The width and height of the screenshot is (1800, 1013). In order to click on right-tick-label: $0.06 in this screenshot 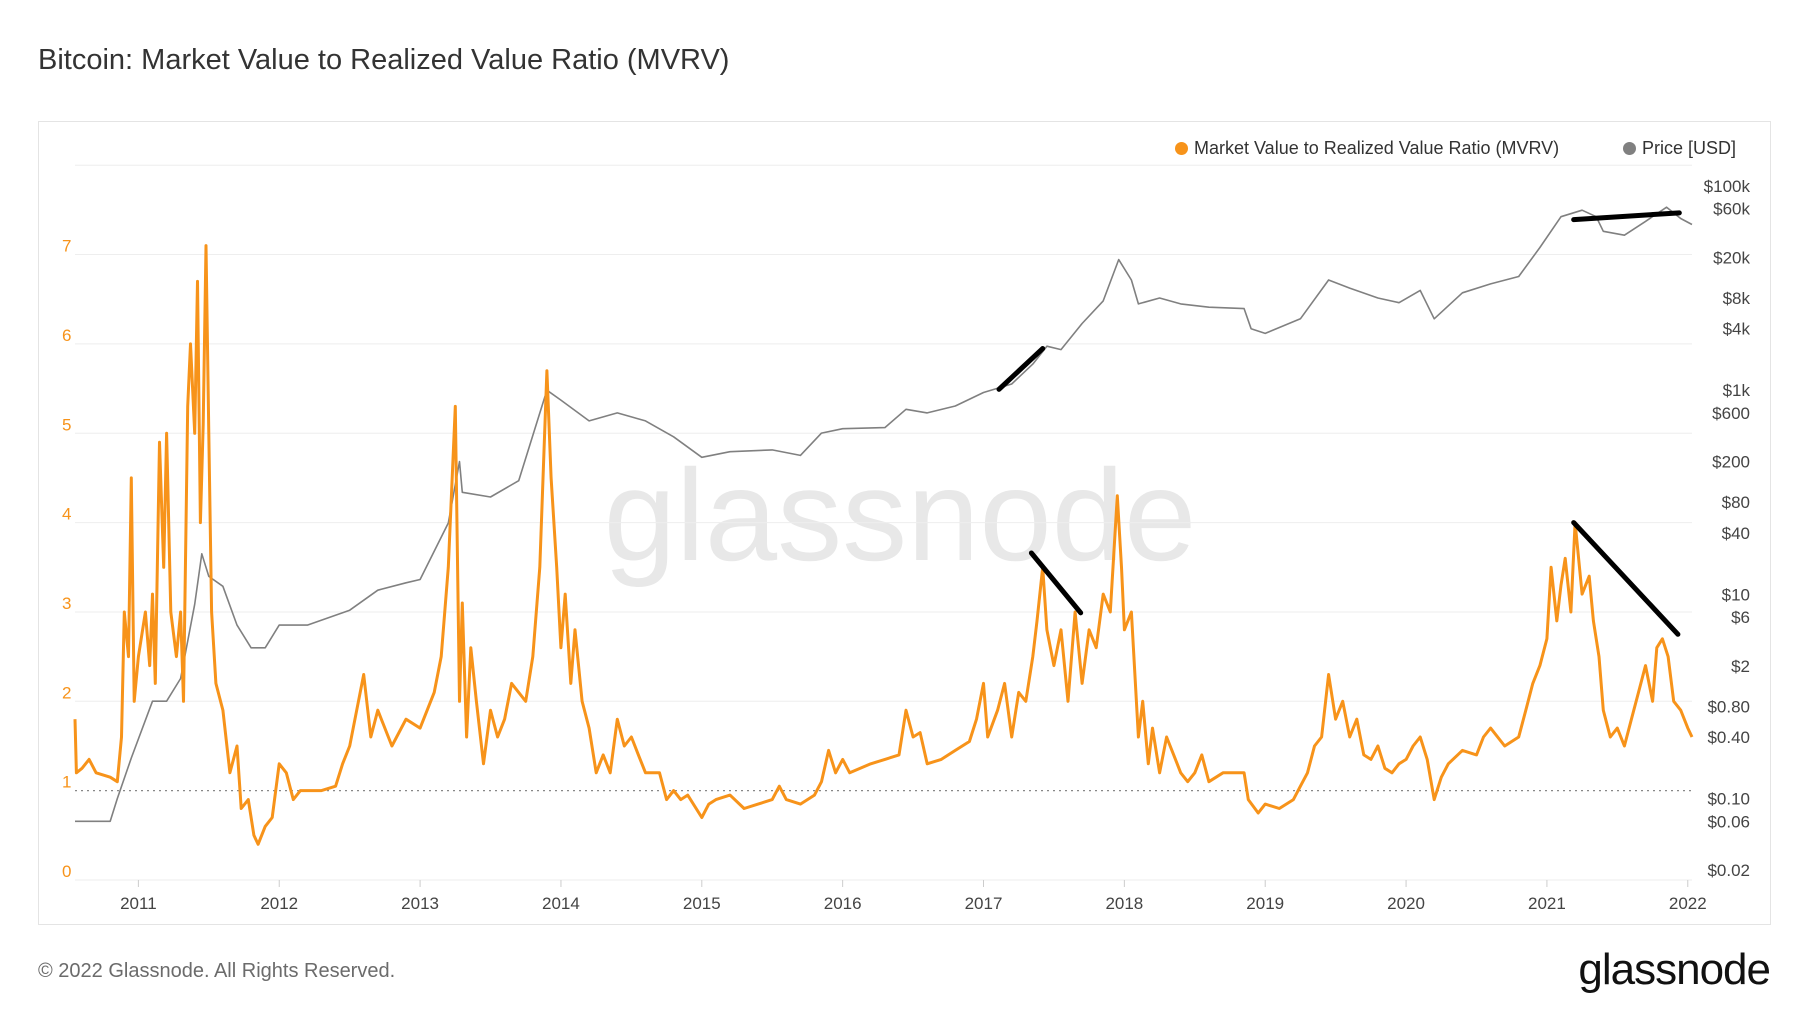, I will do `click(1728, 821)`.